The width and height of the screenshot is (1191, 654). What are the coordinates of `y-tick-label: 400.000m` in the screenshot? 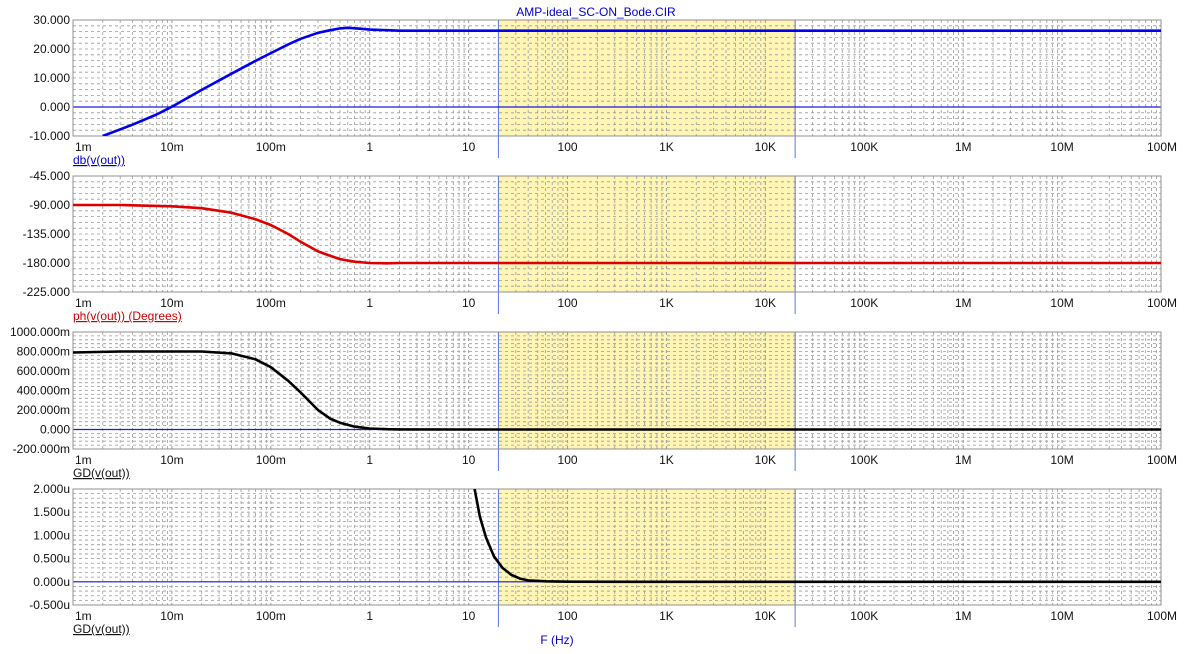 It's located at (43, 391).